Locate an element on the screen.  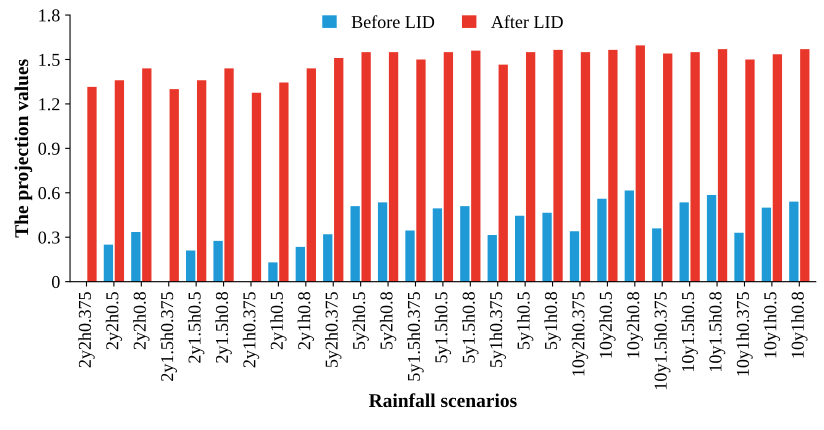
x-tick-label: 5y1h0.5 is located at coordinates (525, 321).